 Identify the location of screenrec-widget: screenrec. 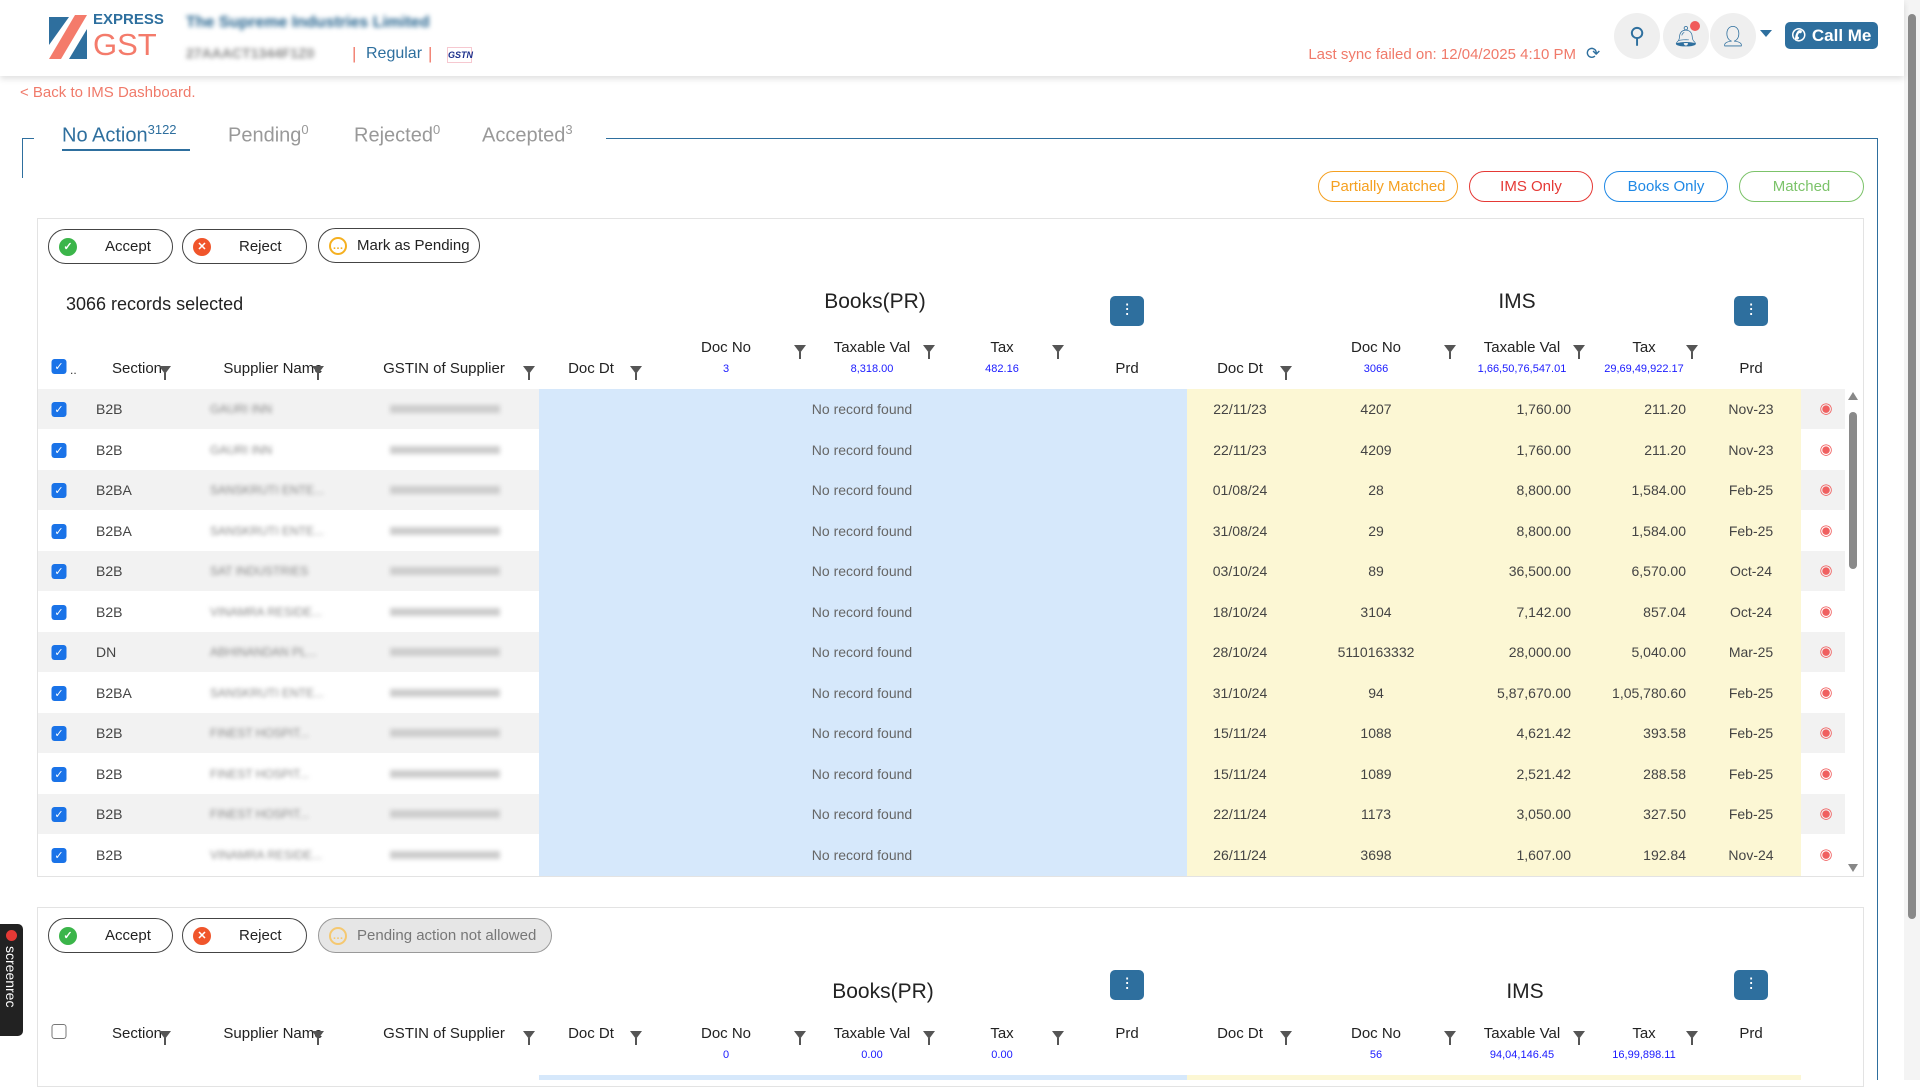
(11, 980).